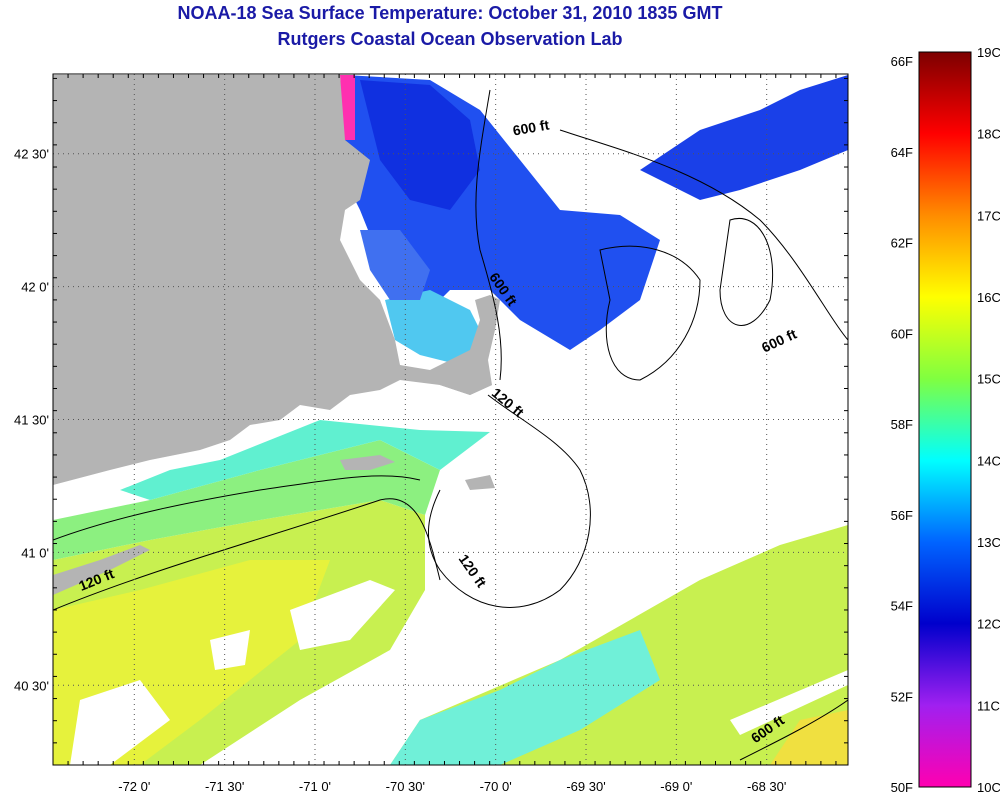  I want to click on colorbar-c-label: 10C, so click(988, 787).